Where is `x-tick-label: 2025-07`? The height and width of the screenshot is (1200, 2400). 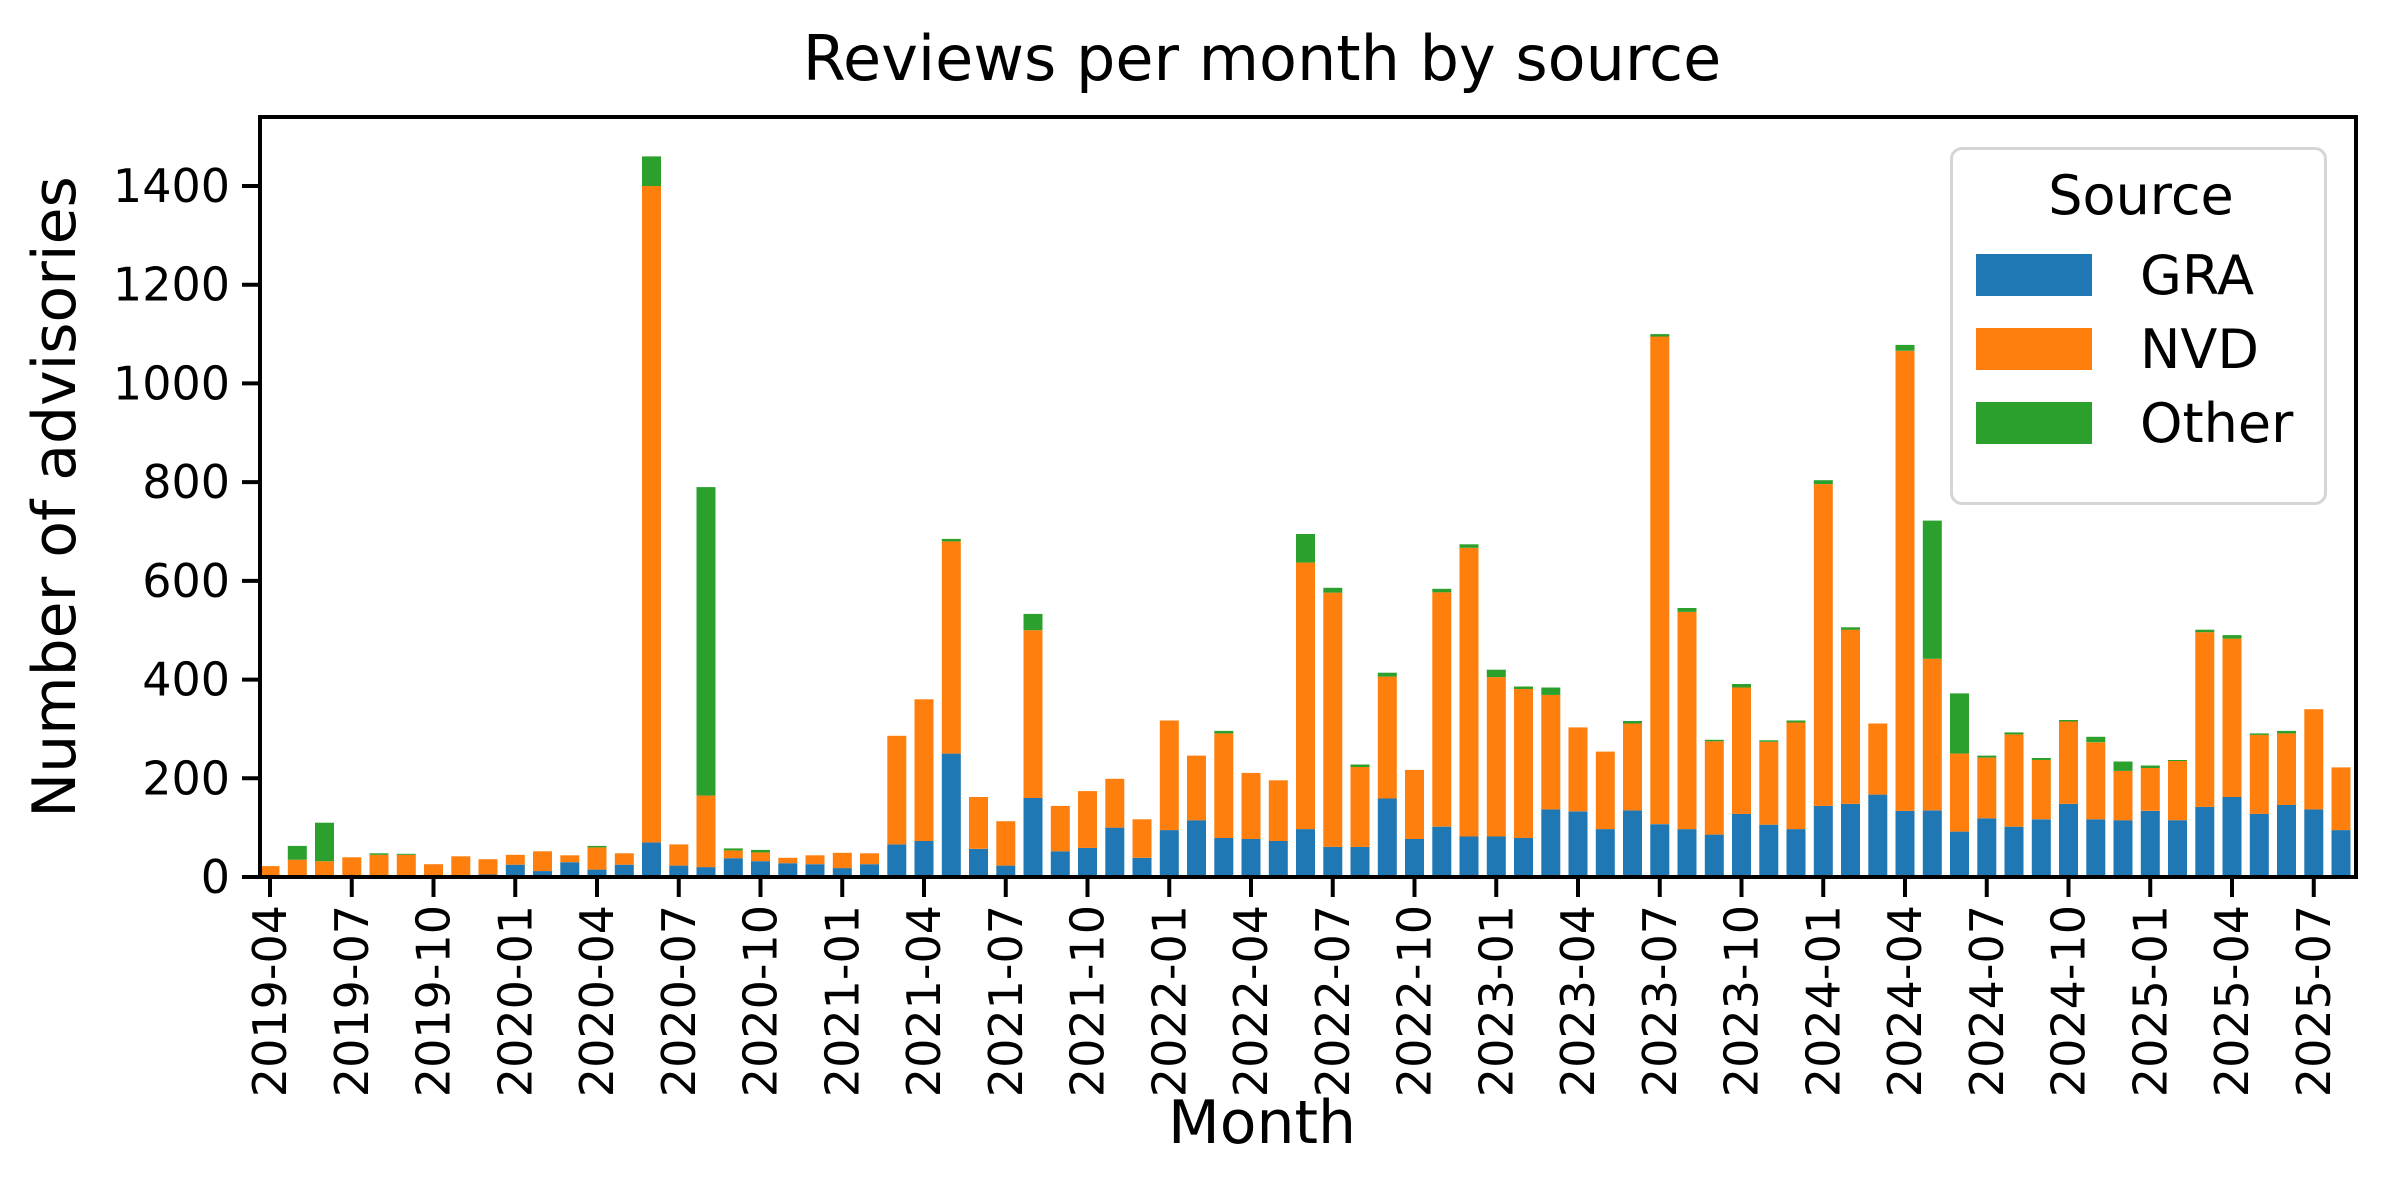
x-tick-label: 2025-07 is located at coordinates (2314, 1001).